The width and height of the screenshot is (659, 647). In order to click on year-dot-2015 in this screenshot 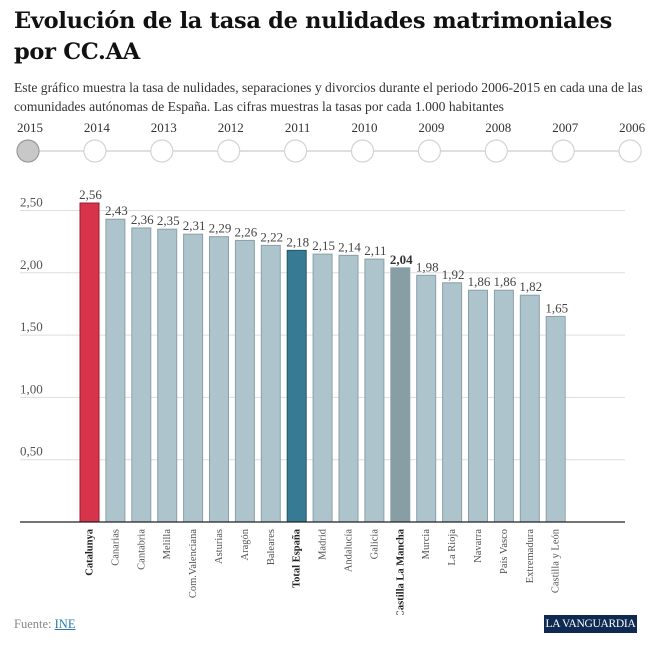, I will do `click(28, 151)`.